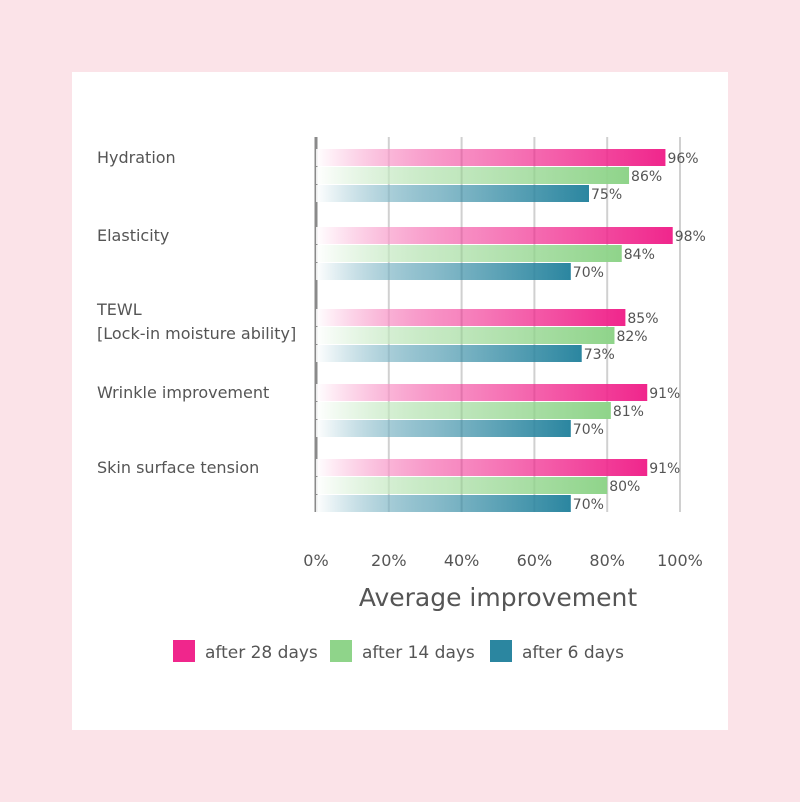 The width and height of the screenshot is (800, 802). What do you see at coordinates (196, 333) in the screenshot?
I see `category-label: [Lock-in moisture ability]` at bounding box center [196, 333].